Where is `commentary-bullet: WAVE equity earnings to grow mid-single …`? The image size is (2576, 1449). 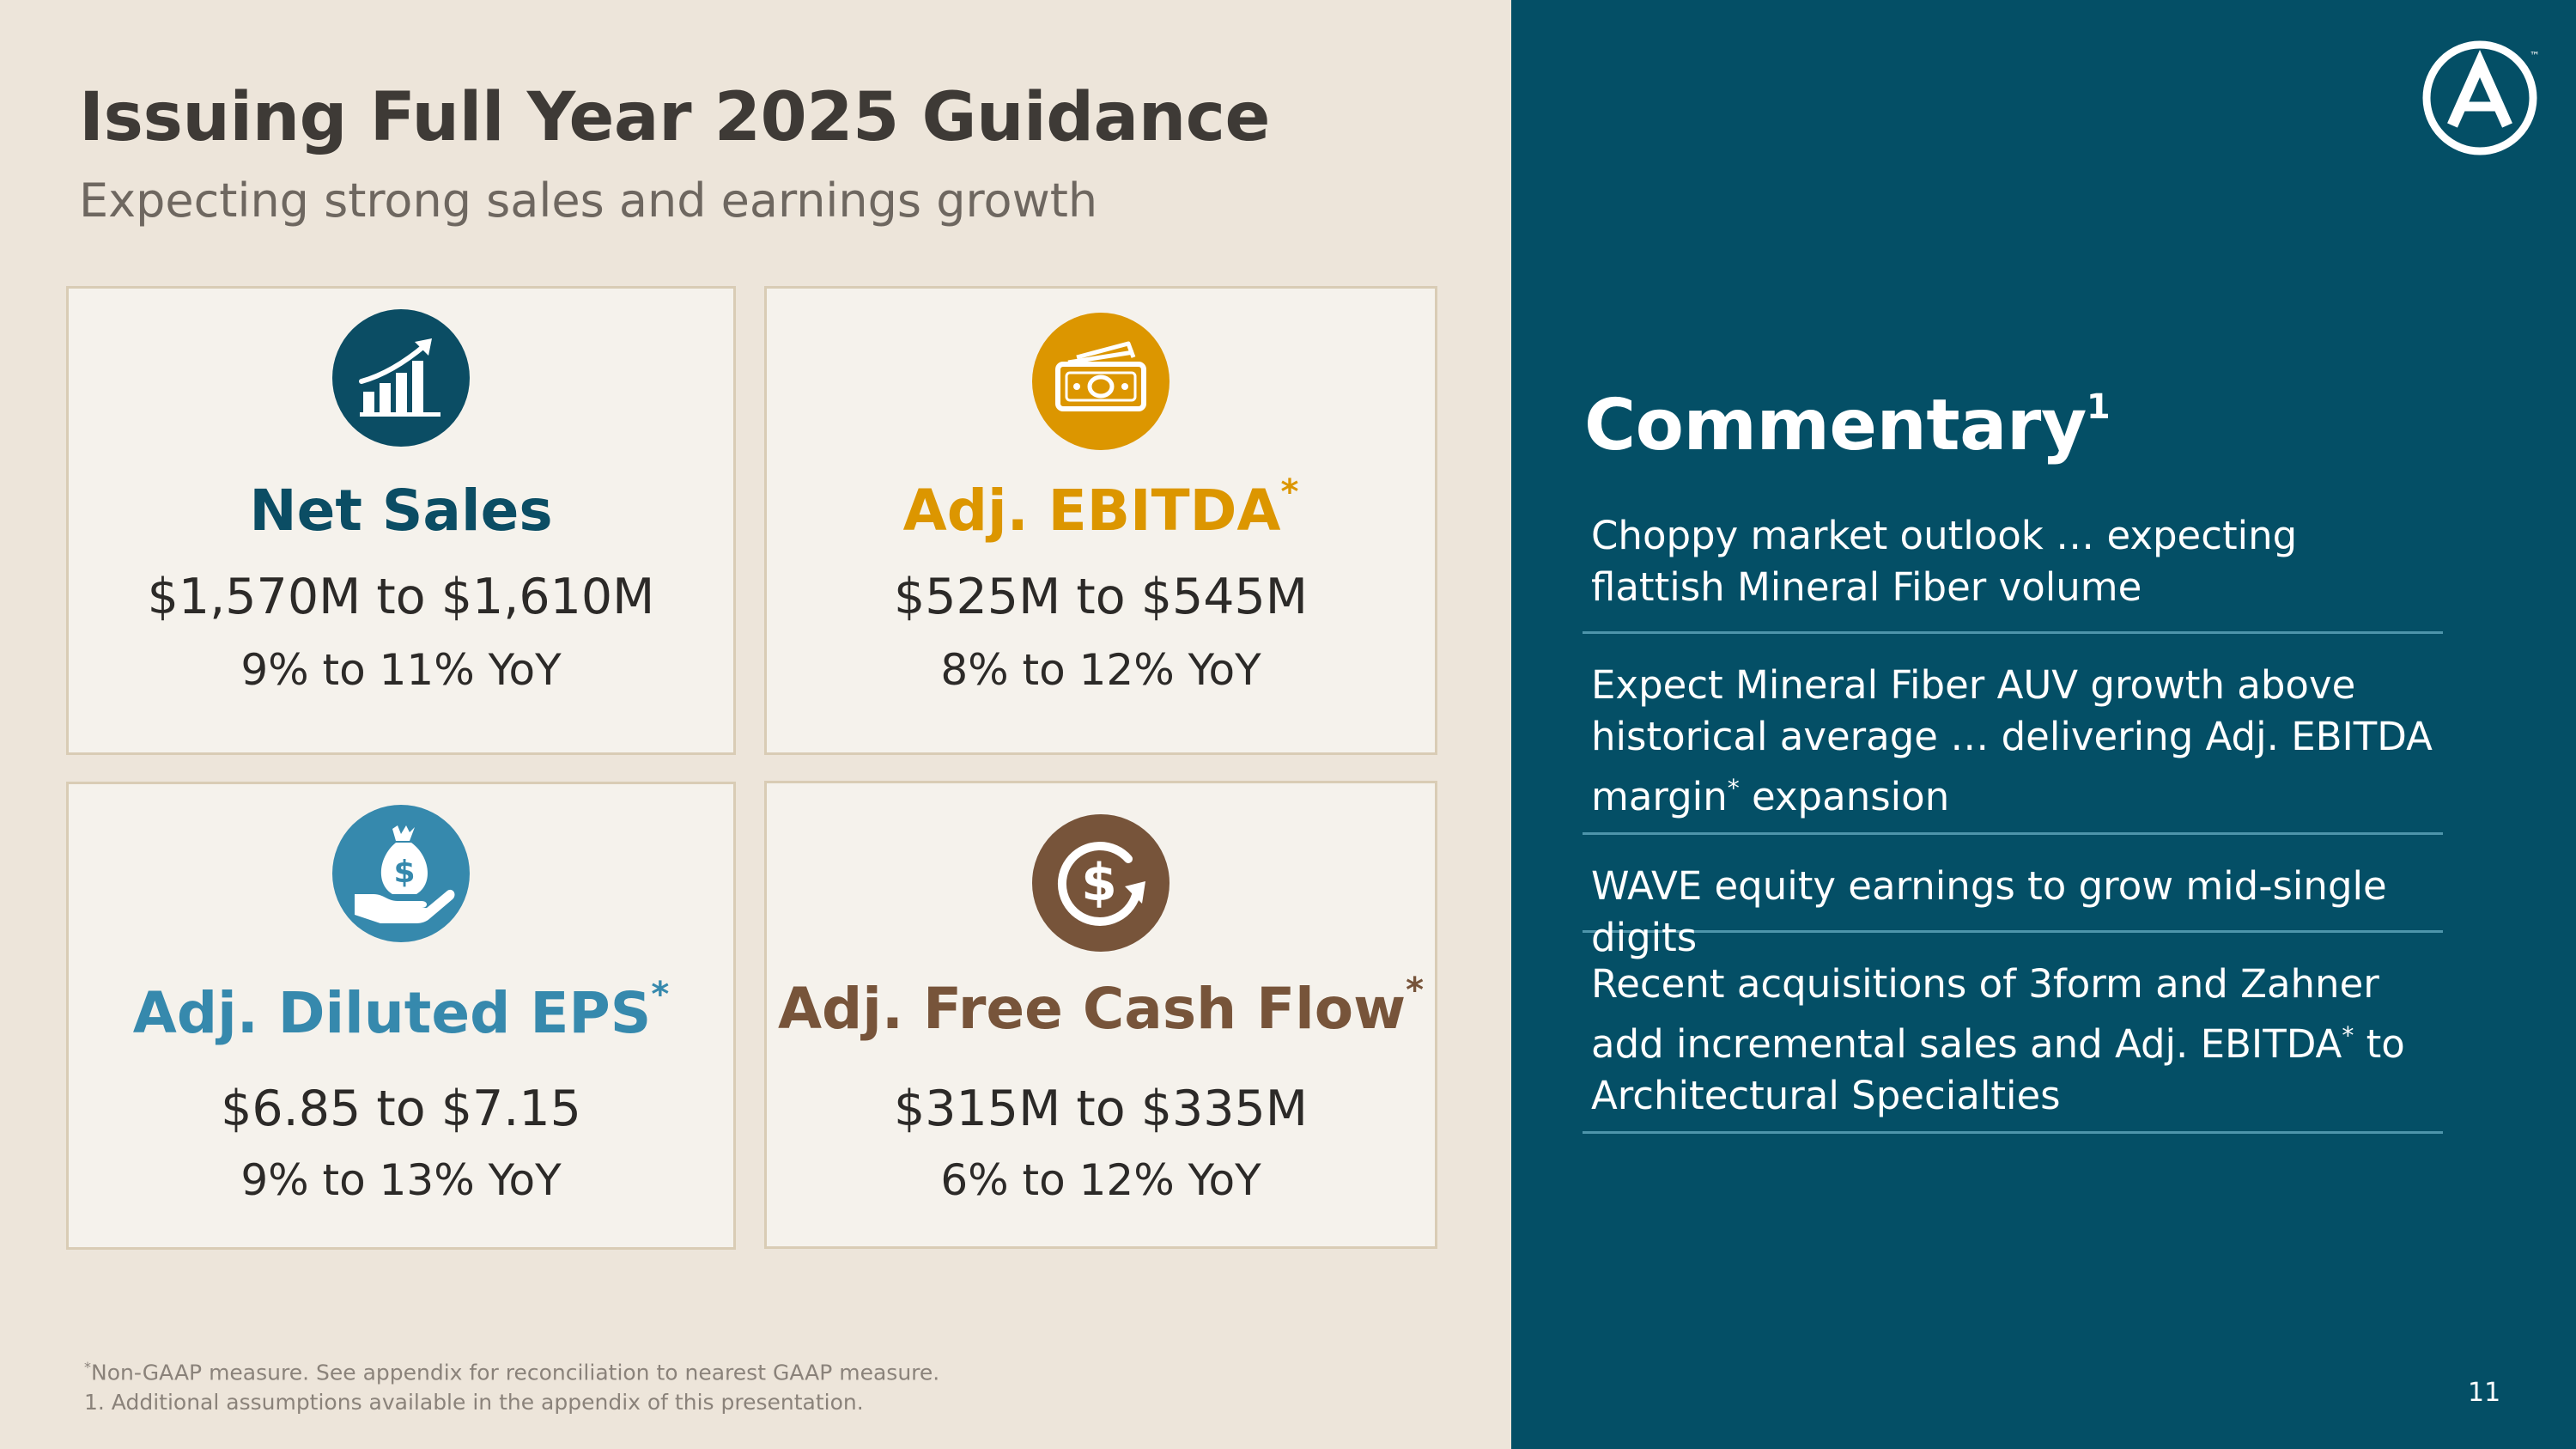
commentary-bullet: WAVE equity earnings to grow mid-single … is located at coordinates (2013, 910).